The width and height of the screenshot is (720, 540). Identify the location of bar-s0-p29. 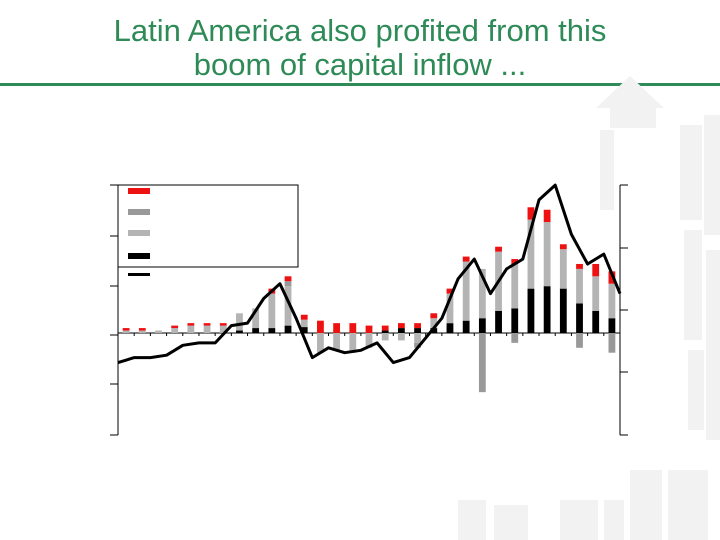
(596, 321).